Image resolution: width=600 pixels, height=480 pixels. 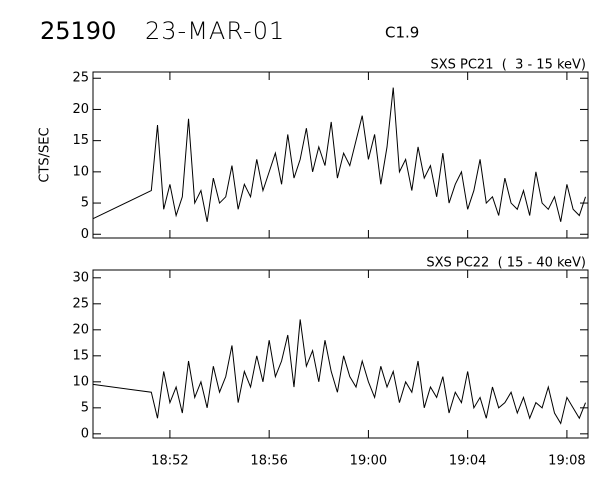 What do you see at coordinates (402, 33) in the screenshot?
I see `flare-class: C1.9` at bounding box center [402, 33].